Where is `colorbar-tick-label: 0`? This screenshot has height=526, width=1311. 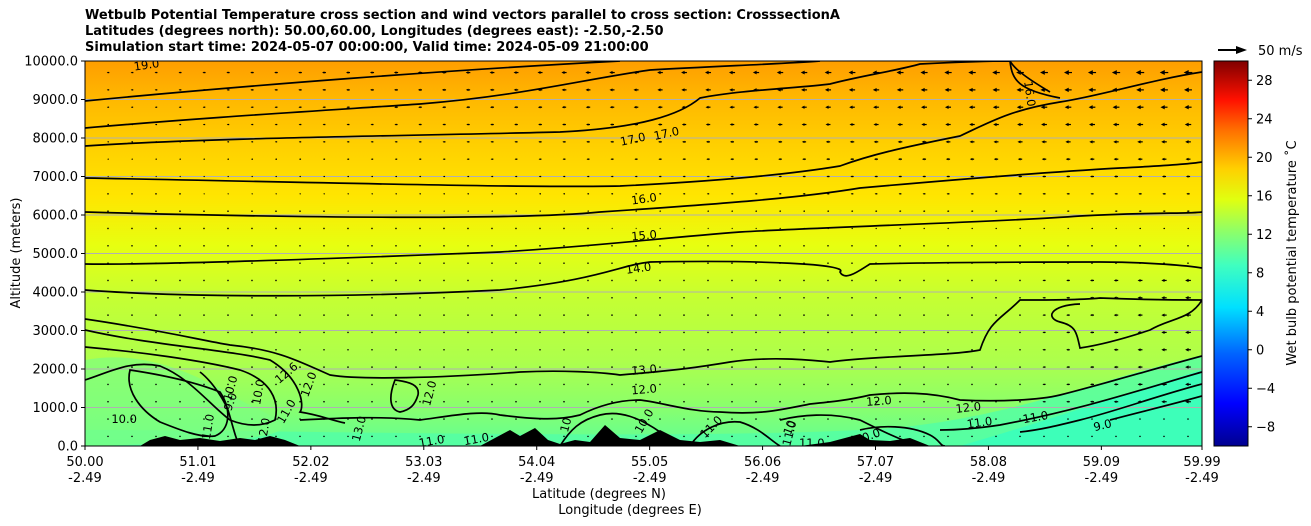 colorbar-tick-label: 0 is located at coordinates (1260, 350).